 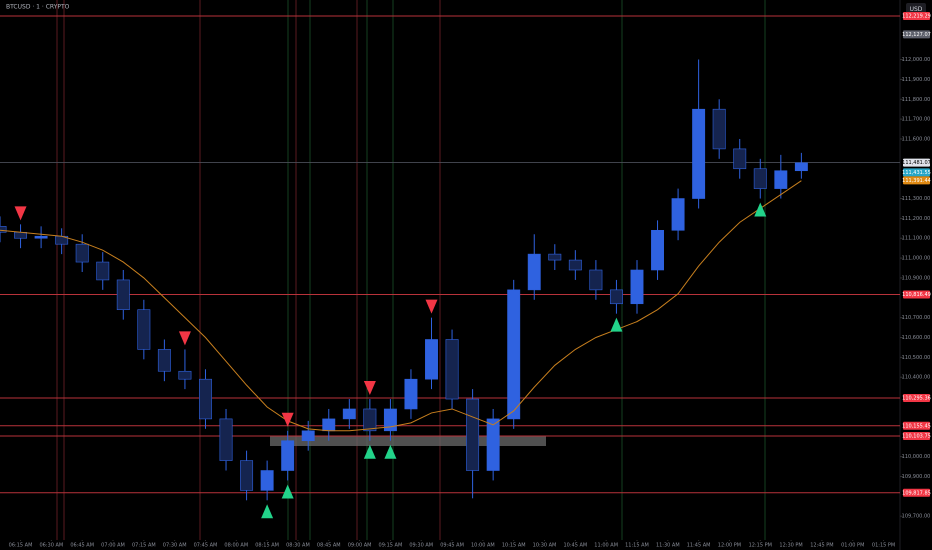 What do you see at coordinates (82, 546) in the screenshot?
I see `x-tick-label: 06:45 AM` at bounding box center [82, 546].